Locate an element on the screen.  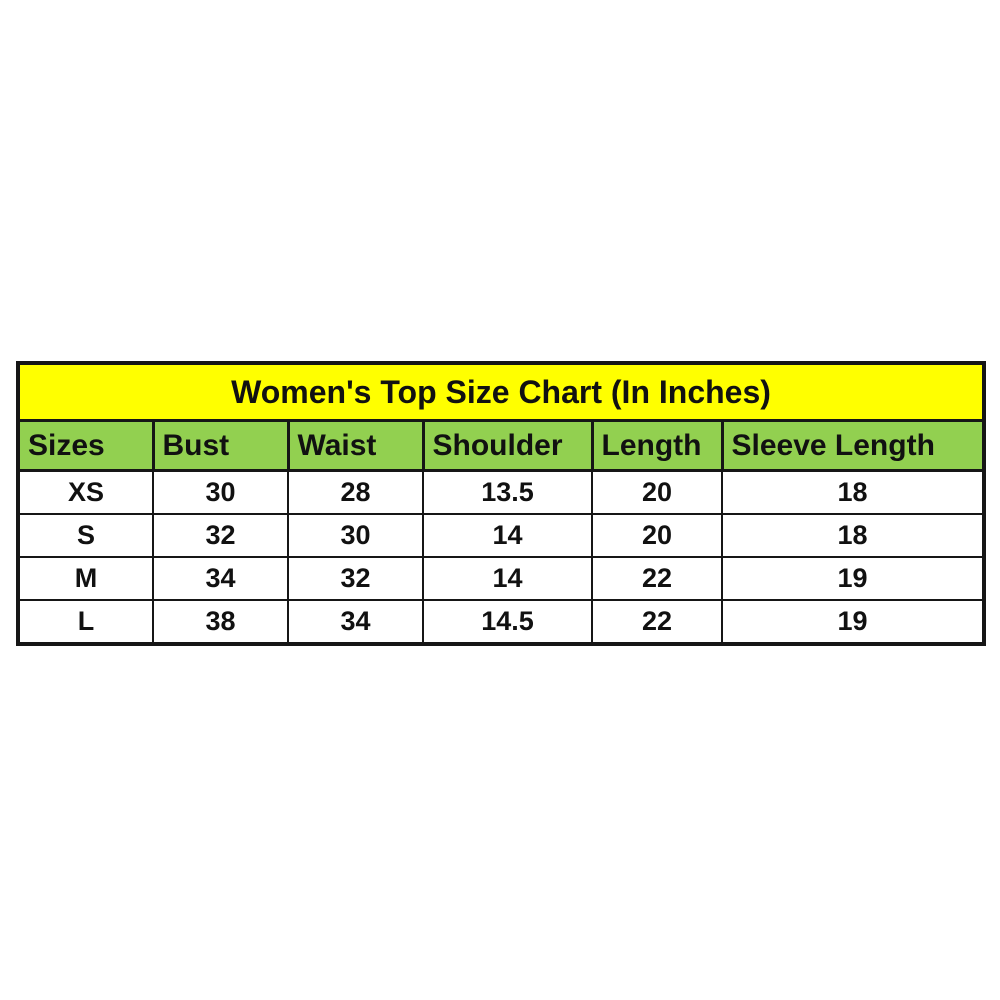
chart-title: Women's Top Size Chart (In Inches) is located at coordinates (501, 391).